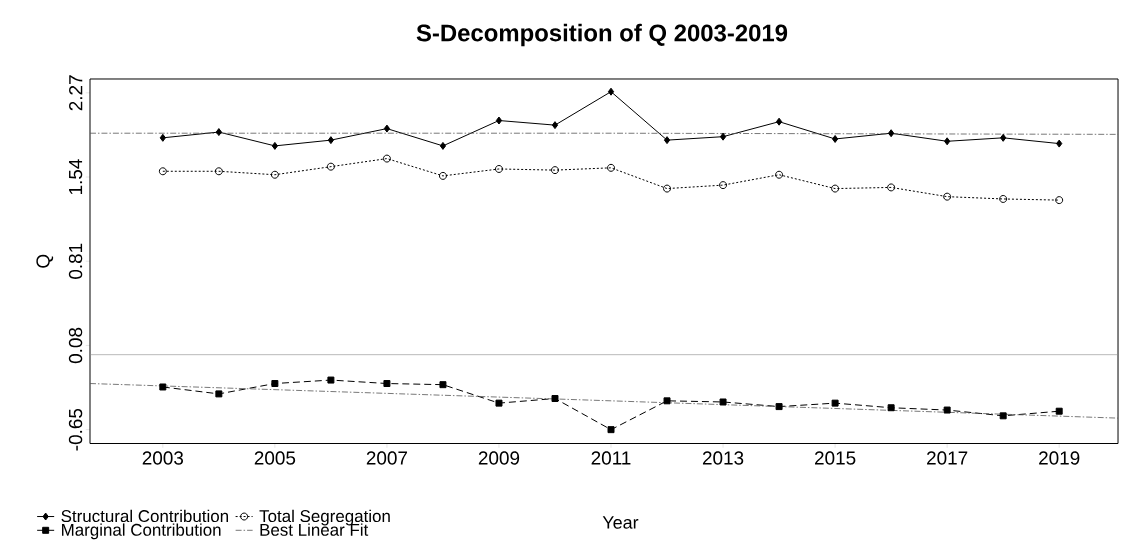 The height and width of the screenshot is (543, 1121). Describe the element at coordinates (947, 458) in the screenshot. I see `x-tick-label: 2017` at that location.